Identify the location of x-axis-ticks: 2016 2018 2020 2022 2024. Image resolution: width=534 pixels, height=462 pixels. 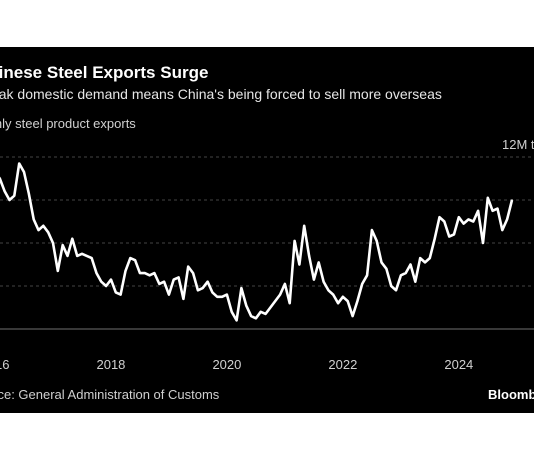
(236, 364).